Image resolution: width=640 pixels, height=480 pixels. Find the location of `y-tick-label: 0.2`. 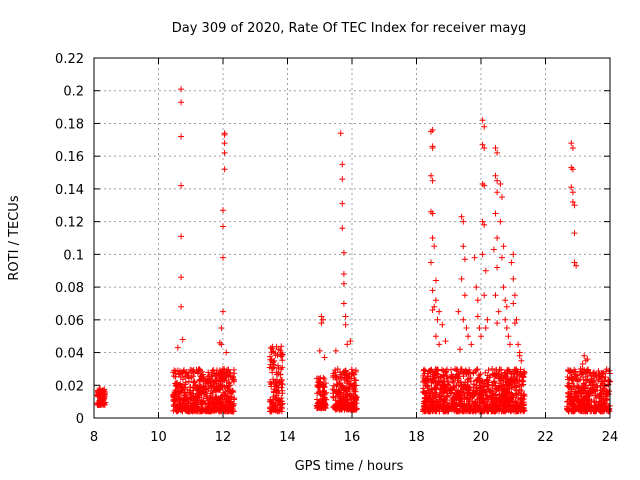

y-tick-label: 0.2 is located at coordinates (73, 92).